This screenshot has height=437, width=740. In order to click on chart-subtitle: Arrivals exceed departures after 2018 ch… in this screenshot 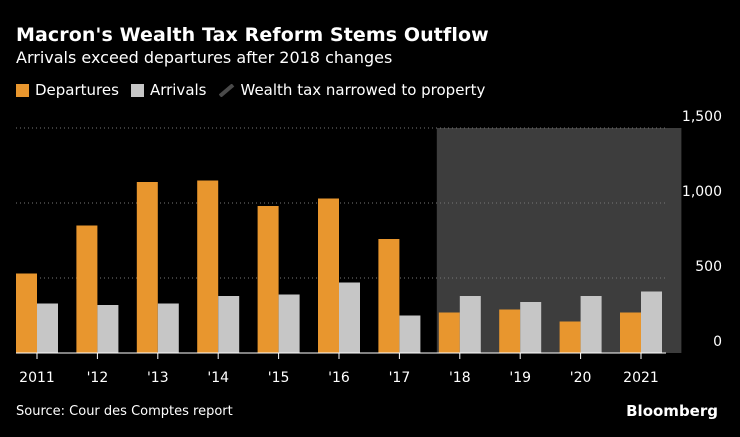, I will do `click(204, 57)`.